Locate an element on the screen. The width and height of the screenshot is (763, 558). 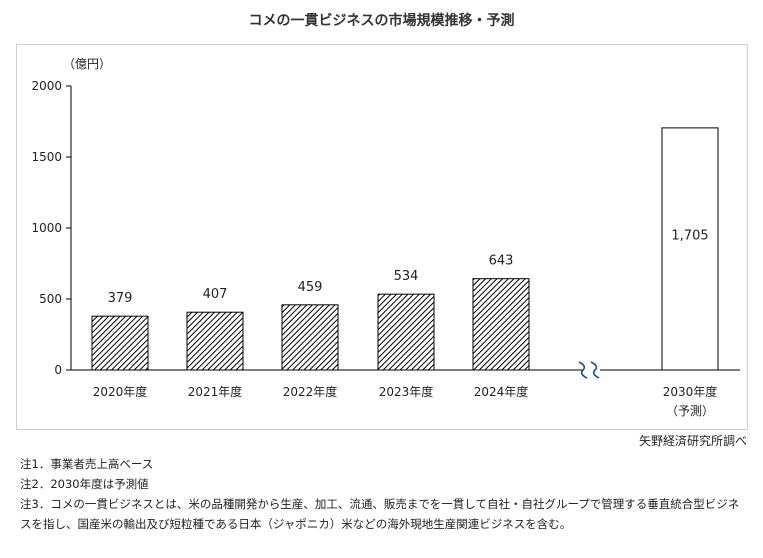
bar-forecast is located at coordinates (690, 249).